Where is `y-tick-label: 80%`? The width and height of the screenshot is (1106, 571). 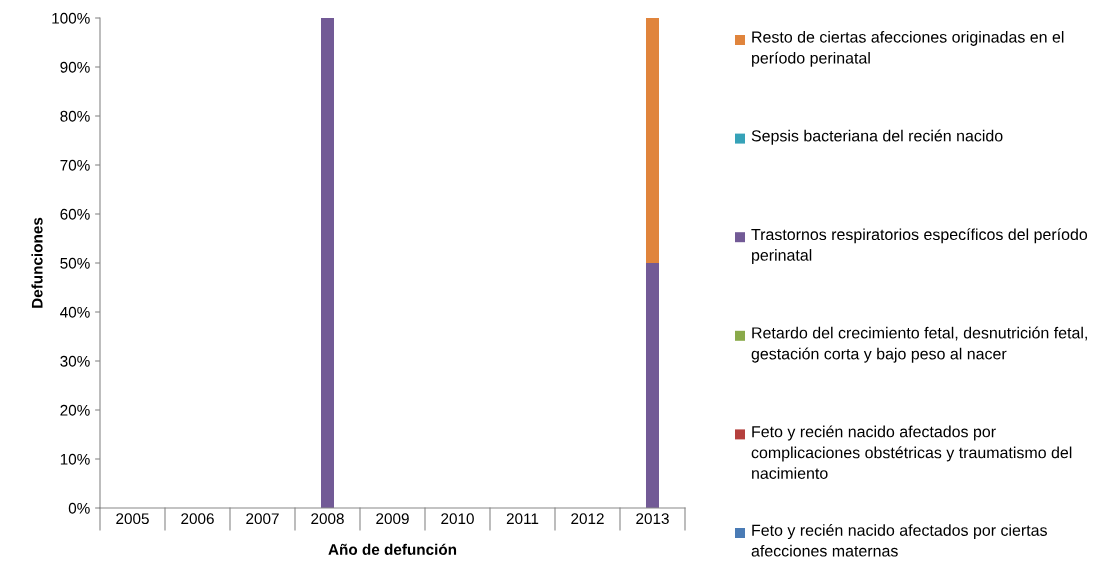 y-tick-label: 80% is located at coordinates (75, 116).